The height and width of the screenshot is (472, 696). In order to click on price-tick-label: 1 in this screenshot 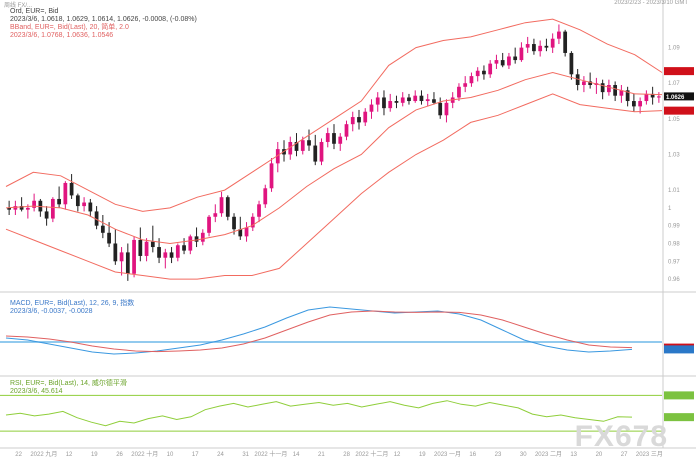, I will do `click(670, 209)`.